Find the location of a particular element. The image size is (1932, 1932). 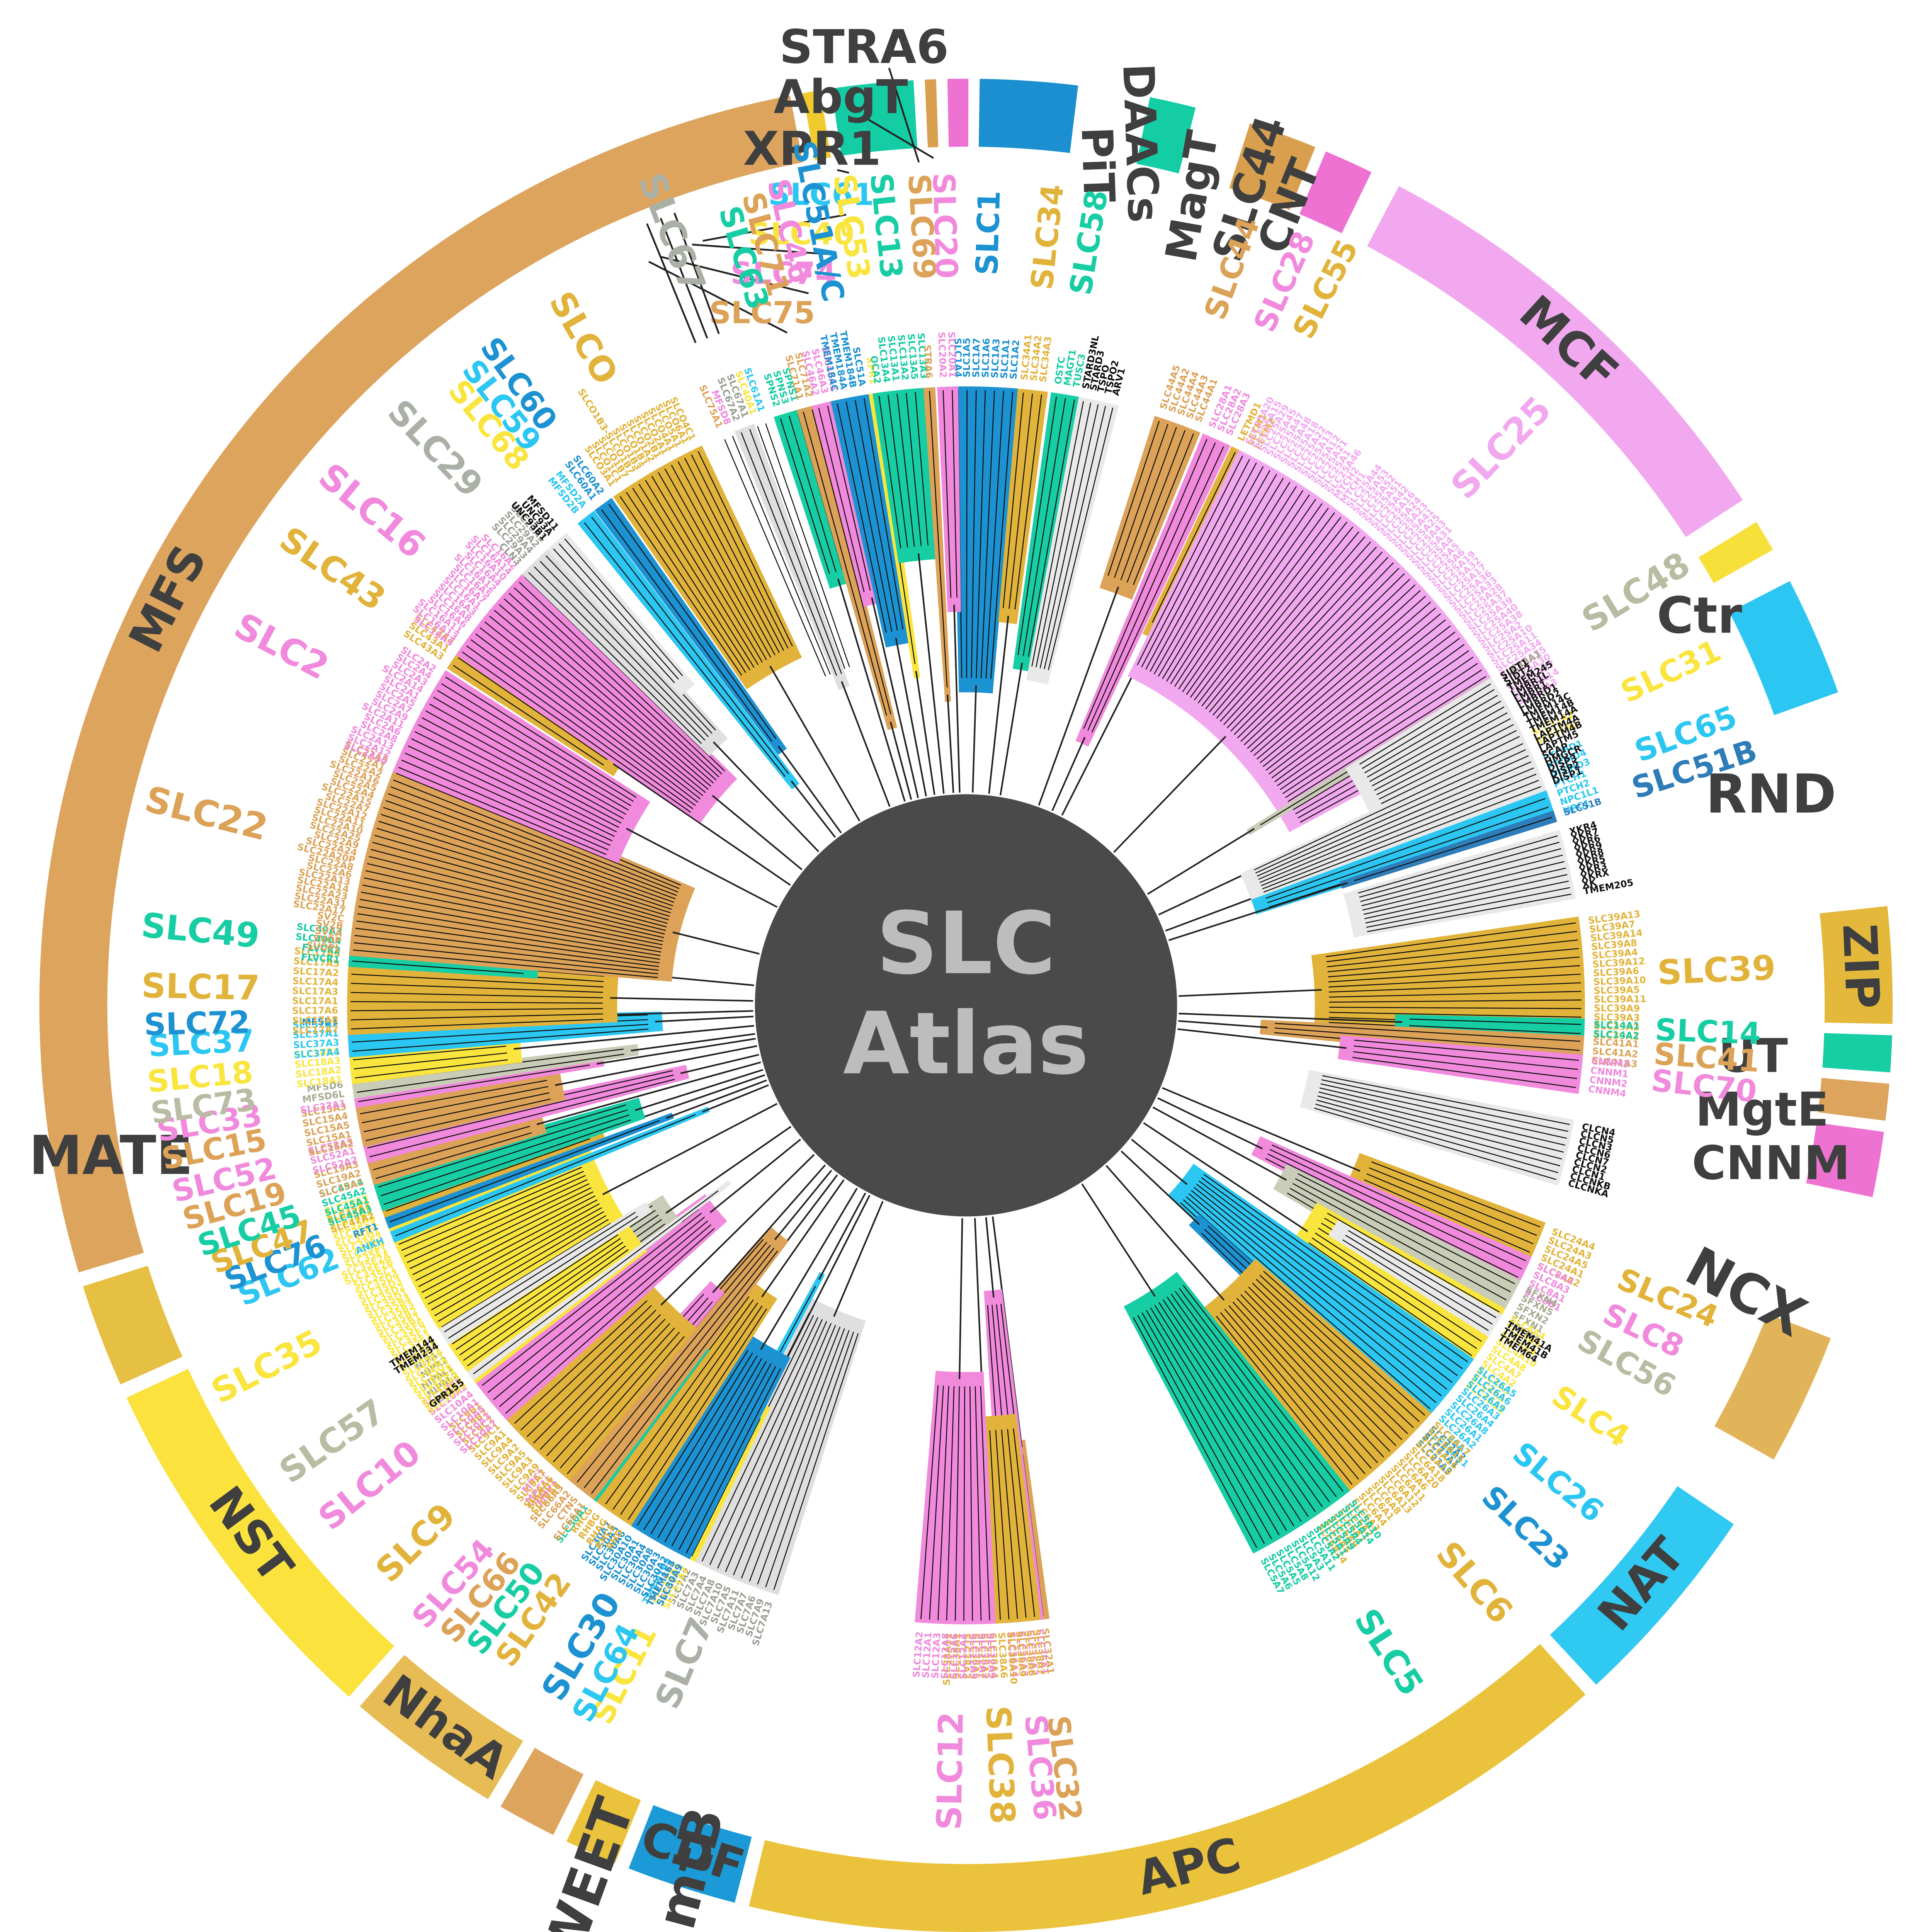

tree-branch-SLC67 is located at coordinates (866, 744).